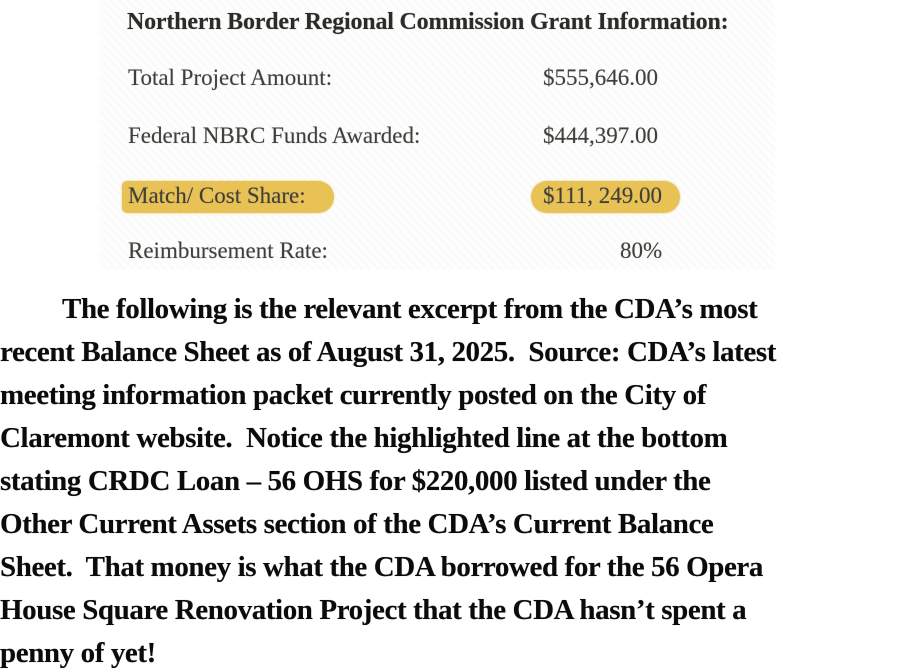 The image size is (900, 672). Describe the element at coordinates (437, 80) in the screenshot. I see `grant-row-total-project: Total Project Amount: $555,646.00` at that location.